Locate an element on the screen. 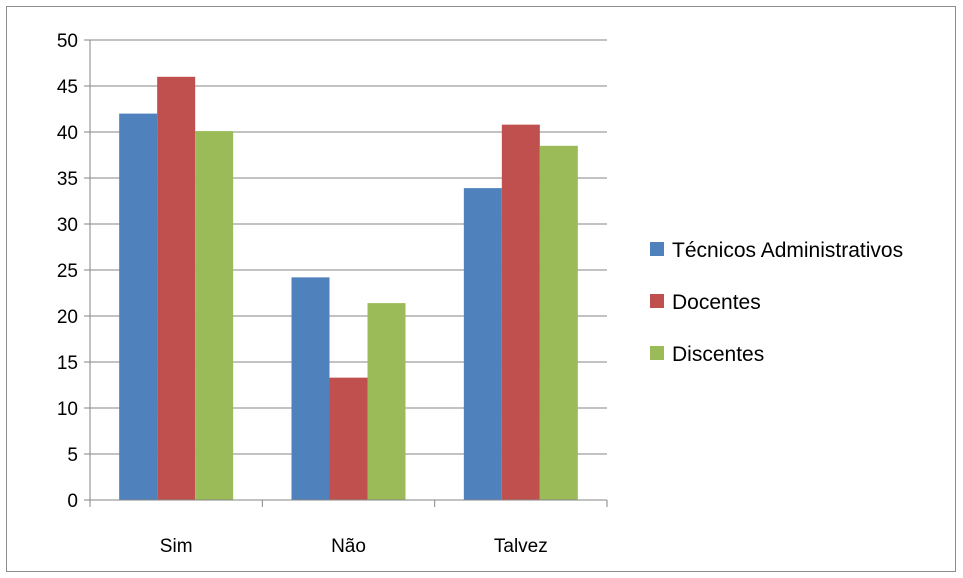 Image resolution: width=963 pixels, height=578 pixels. y-tick-label: 35 is located at coordinates (67, 179).